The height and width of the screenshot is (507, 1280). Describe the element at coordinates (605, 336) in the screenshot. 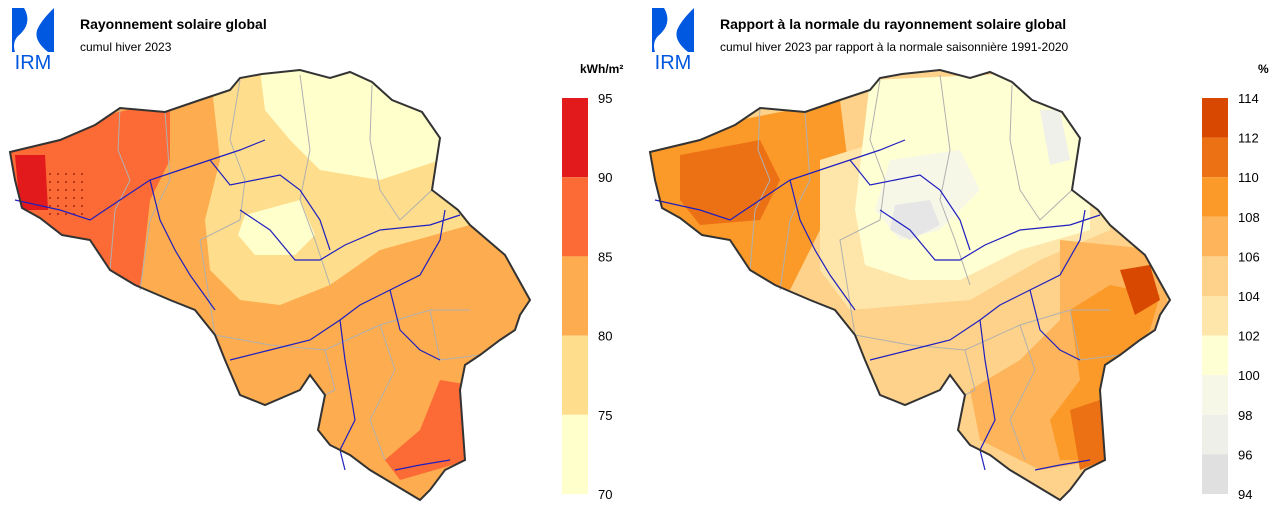

I see `radiation-legend-tick-label: 80` at that location.